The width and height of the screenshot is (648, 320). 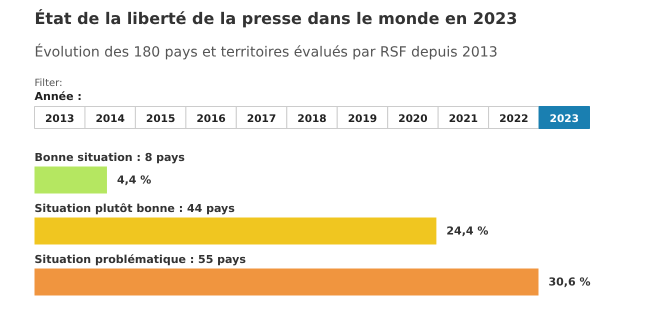 What do you see at coordinates (261, 119) in the screenshot?
I see `text: 2017` at bounding box center [261, 119].